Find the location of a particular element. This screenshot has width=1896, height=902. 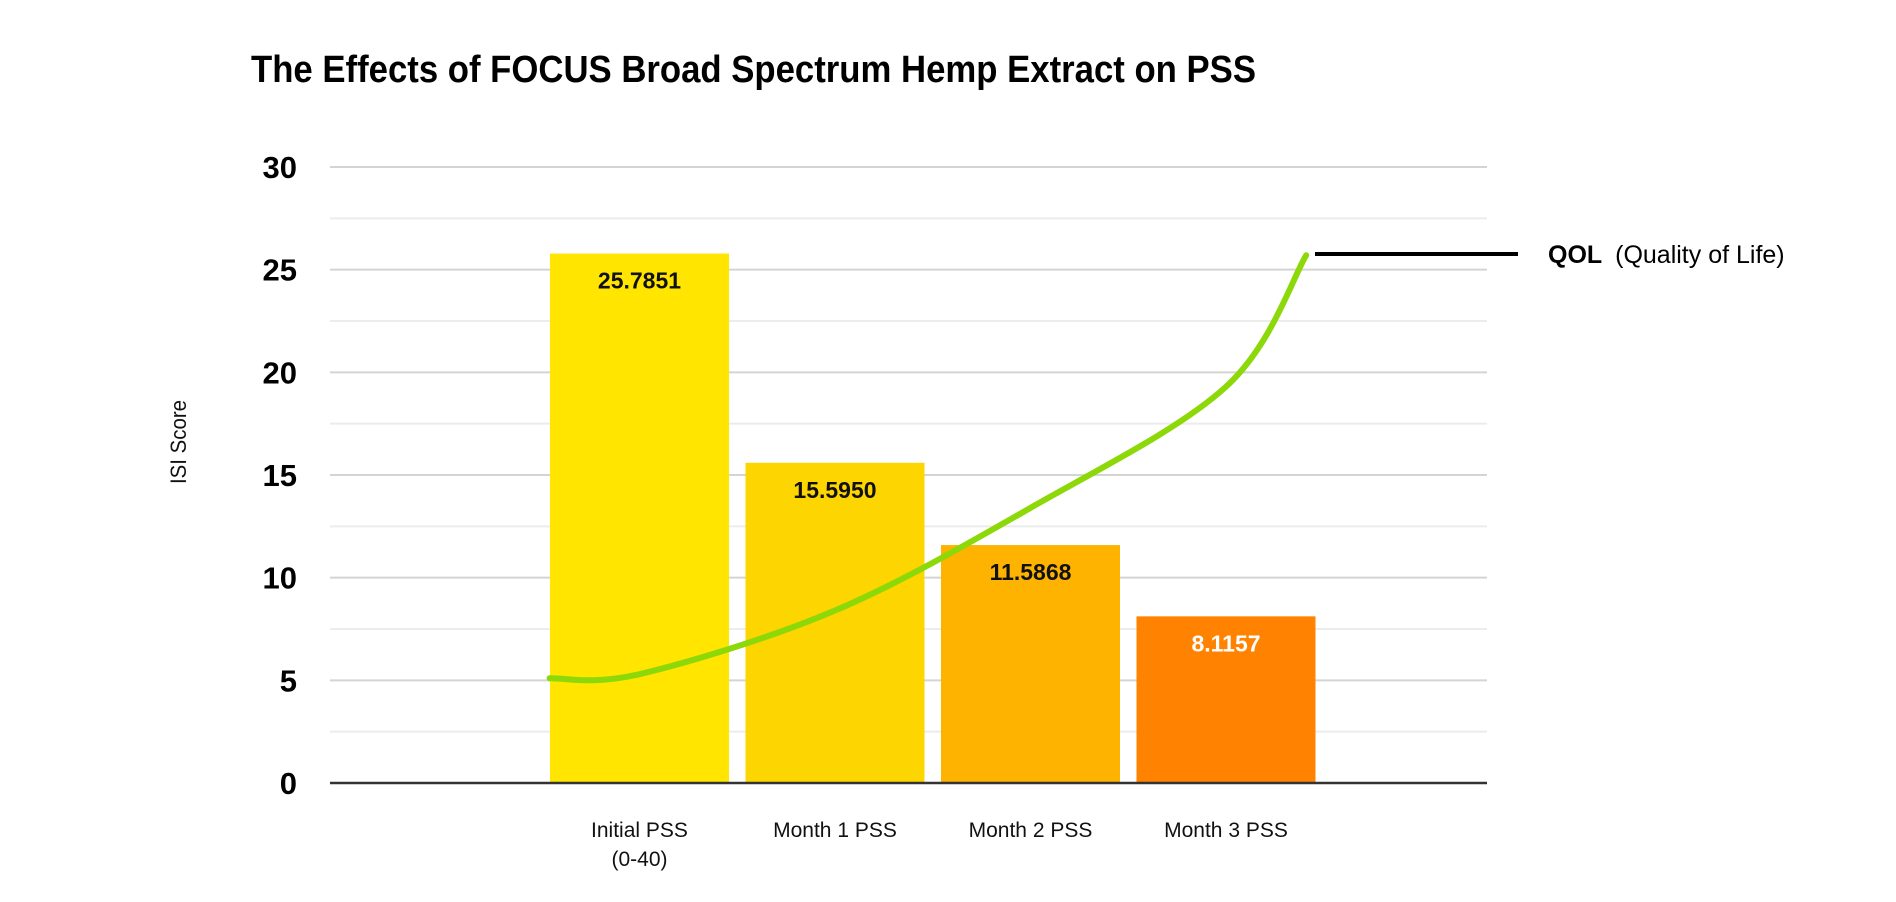

y-tick-label: 30 is located at coordinates (280, 167).